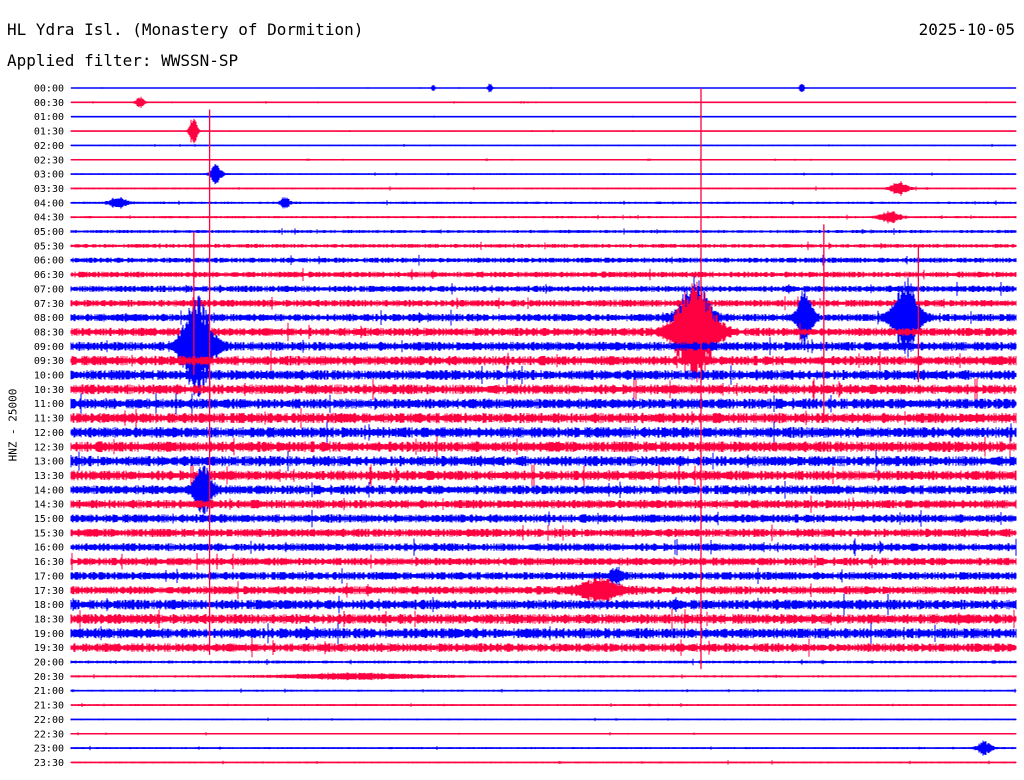 This screenshot has width=1024, height=780. What do you see at coordinates (49, 404) in the screenshot?
I see `row-time-label: 11:00` at bounding box center [49, 404].